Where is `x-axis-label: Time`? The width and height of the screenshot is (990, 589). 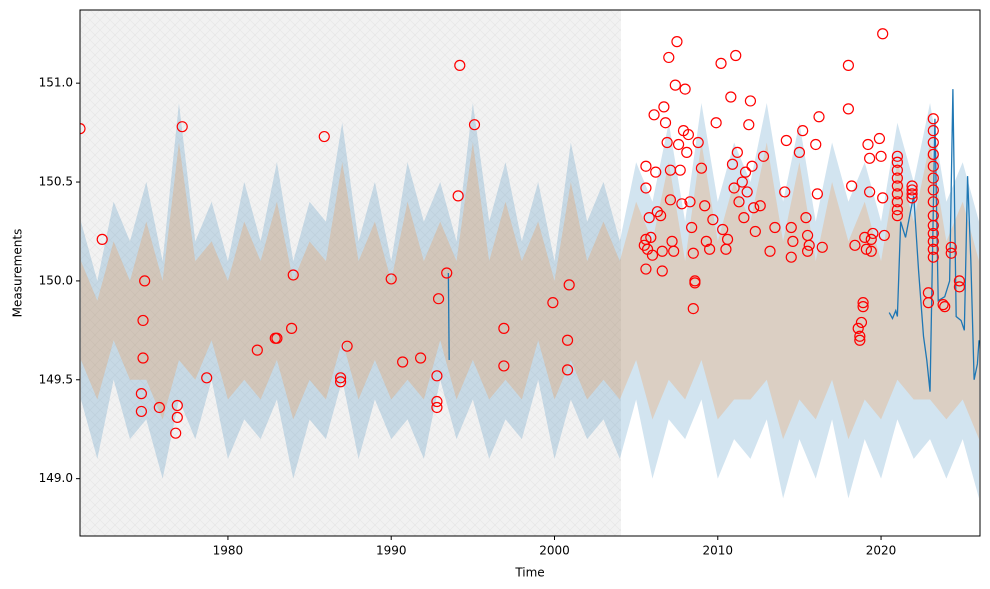
x-axis-label: Time is located at coordinates (529, 573).